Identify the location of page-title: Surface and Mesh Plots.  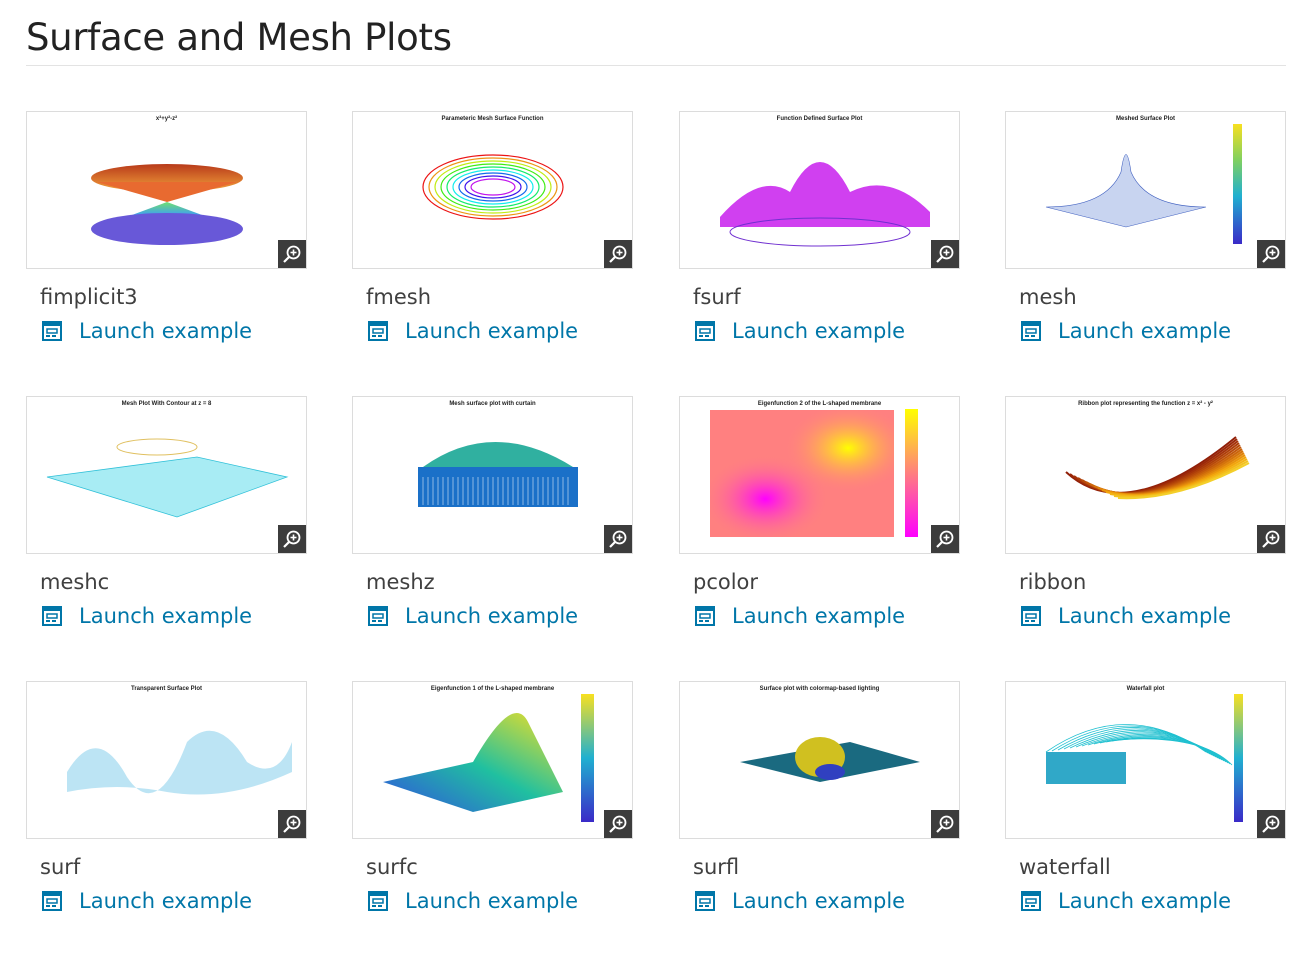
(239, 37).